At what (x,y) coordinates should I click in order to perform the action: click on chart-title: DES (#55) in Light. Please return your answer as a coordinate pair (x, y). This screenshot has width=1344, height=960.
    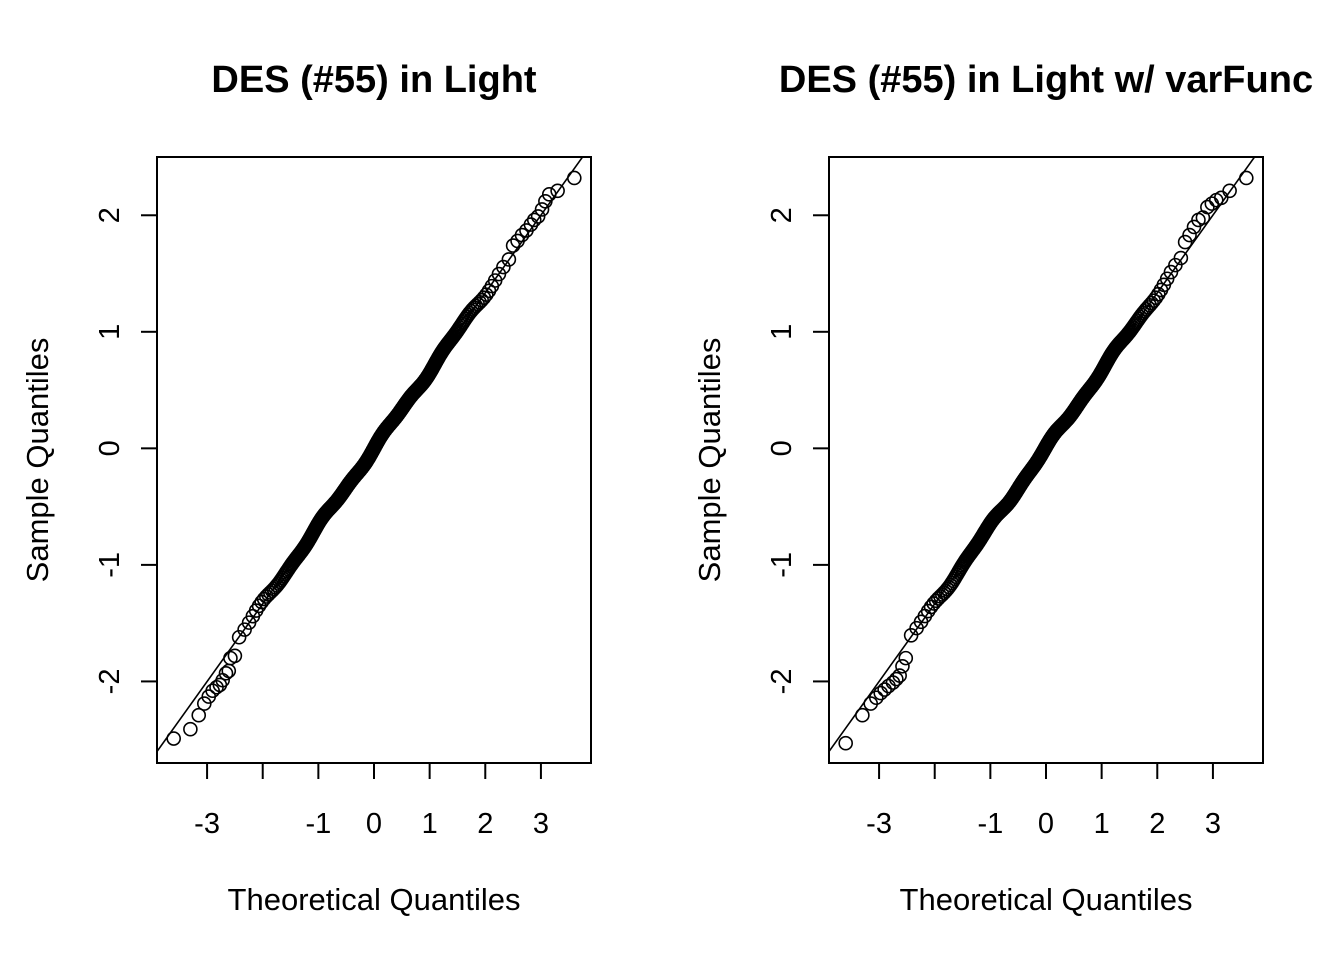
    Looking at the image, I should click on (373, 80).